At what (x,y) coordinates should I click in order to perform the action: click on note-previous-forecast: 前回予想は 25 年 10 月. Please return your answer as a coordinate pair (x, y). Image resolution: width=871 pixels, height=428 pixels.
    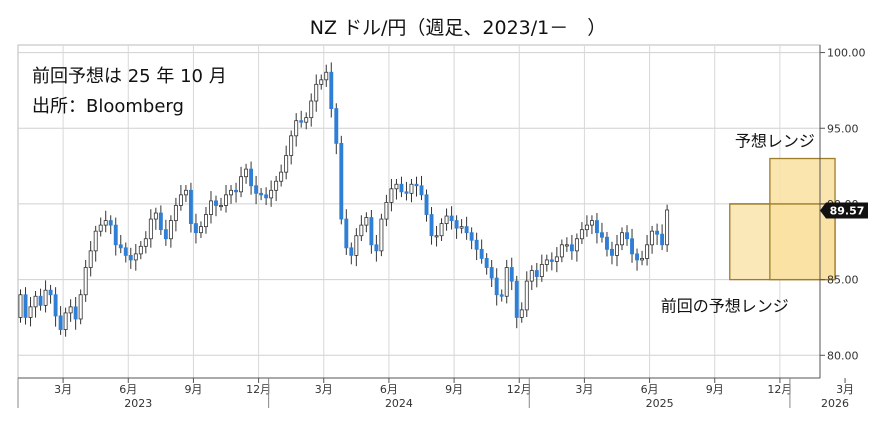
    Looking at the image, I should click on (129, 76).